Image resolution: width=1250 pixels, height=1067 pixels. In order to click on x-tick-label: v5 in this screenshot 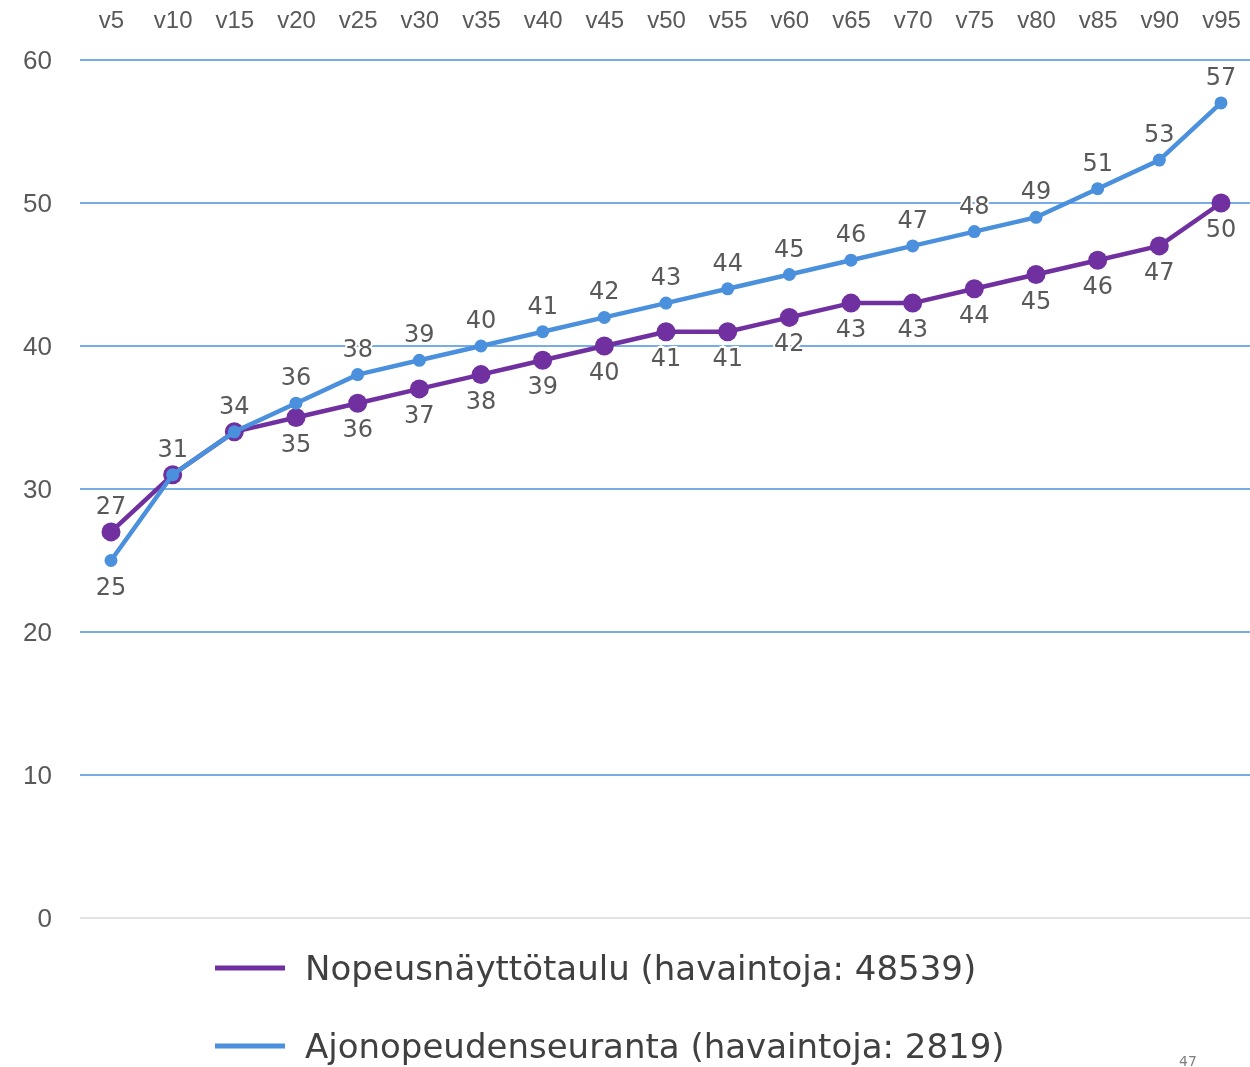, I will do `click(111, 19)`.